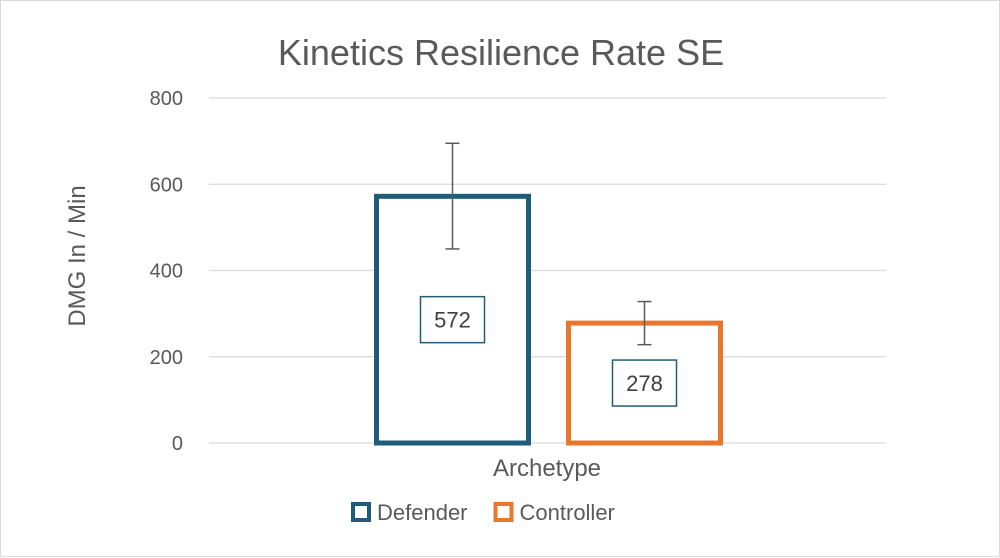  I want to click on chart-title: Kinetics Resilience Rate SE, so click(501, 52).